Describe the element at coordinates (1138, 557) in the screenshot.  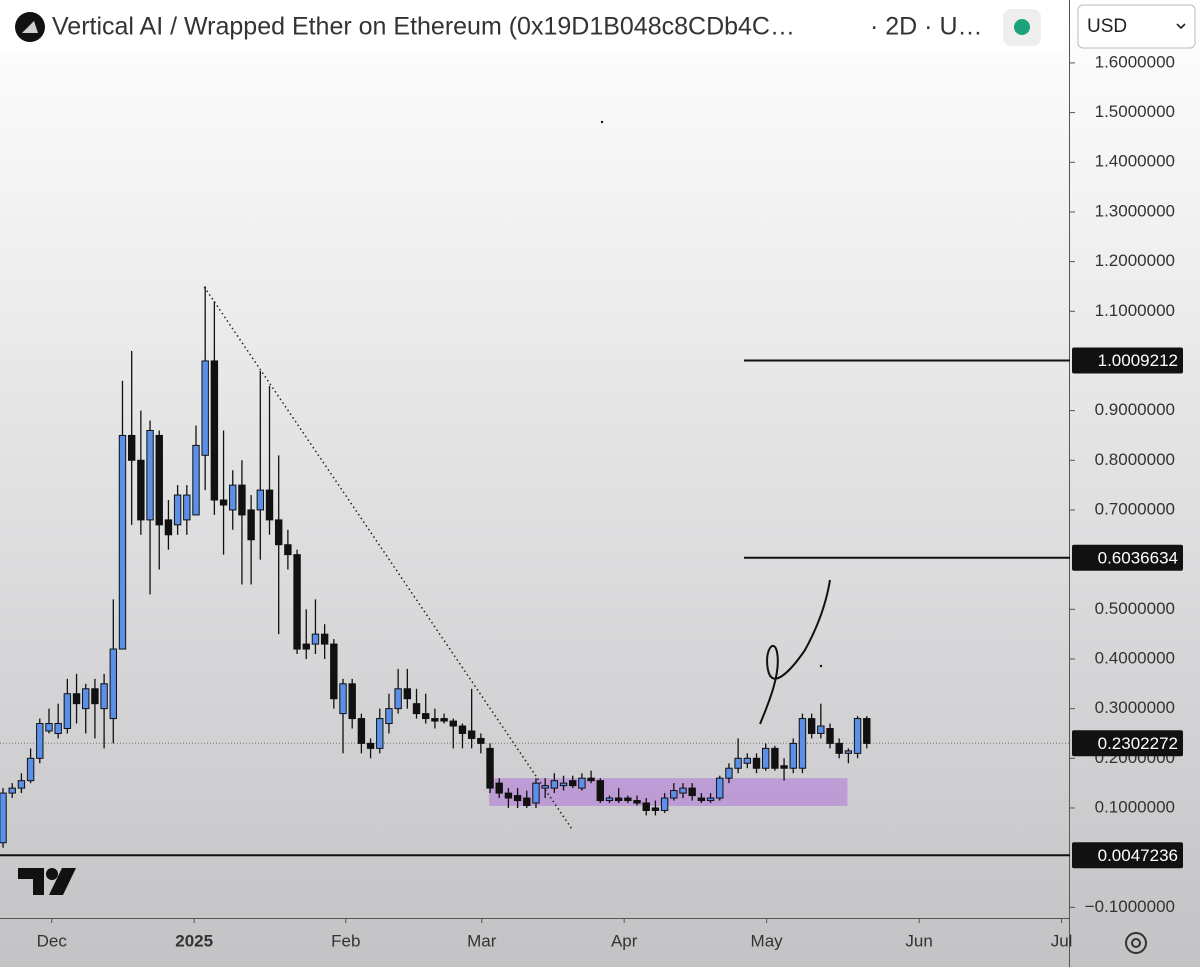
I see `price-label: 0.6036634` at that location.